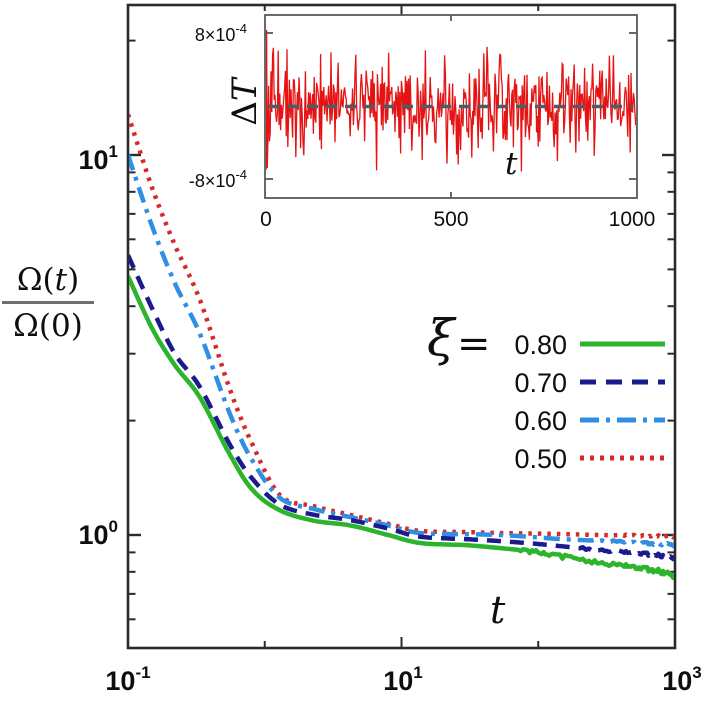 The width and height of the screenshot is (706, 702). What do you see at coordinates (540, 345) in the screenshot?
I see `legend-label: 0.80` at bounding box center [540, 345].